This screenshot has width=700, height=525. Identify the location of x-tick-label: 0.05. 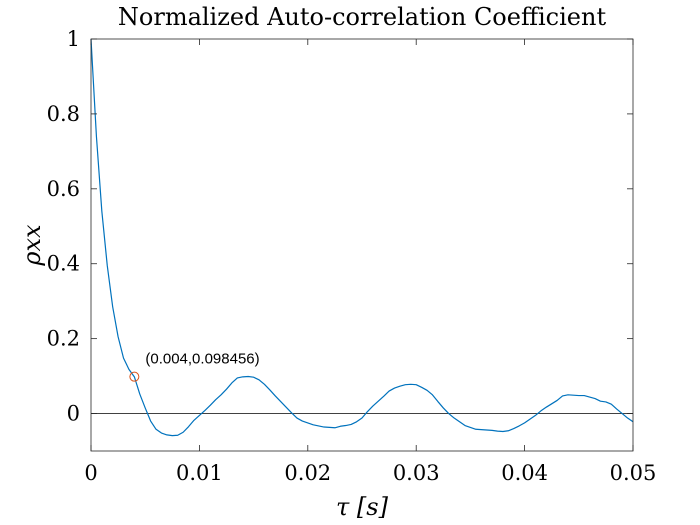
(633, 473).